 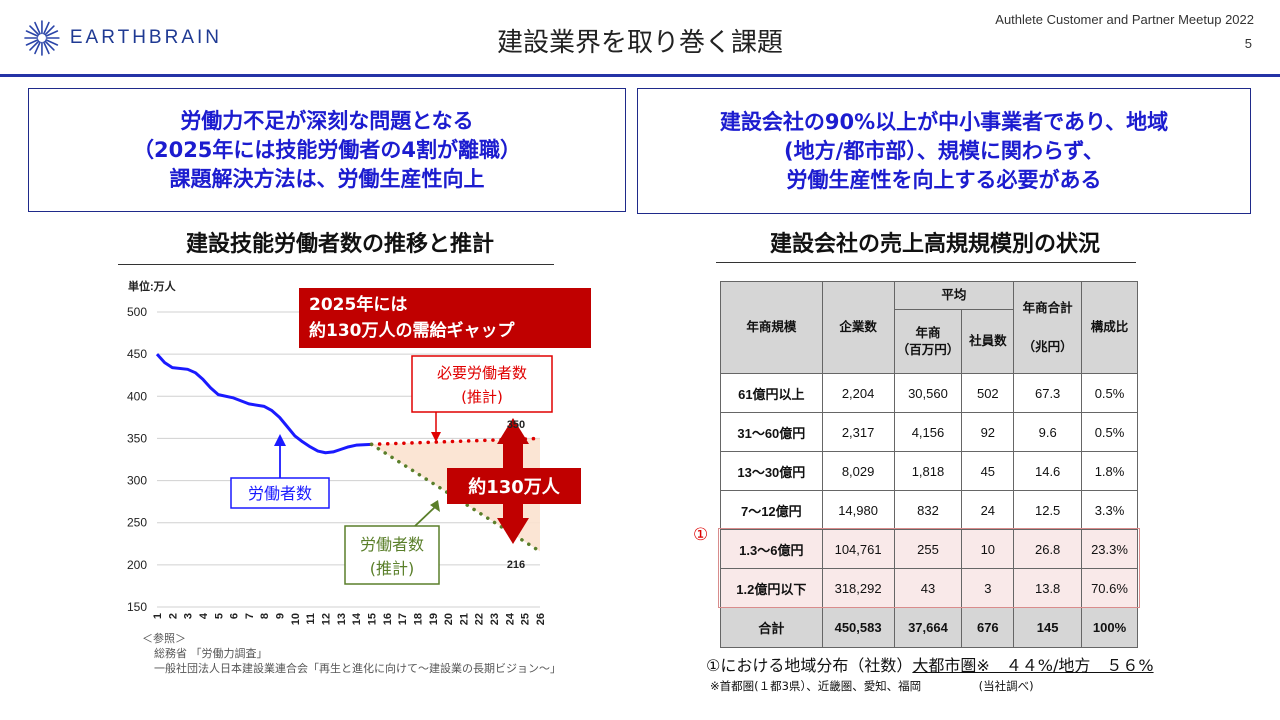 I want to click on header-avg-revenue-line: 年商, so click(x=928, y=332).